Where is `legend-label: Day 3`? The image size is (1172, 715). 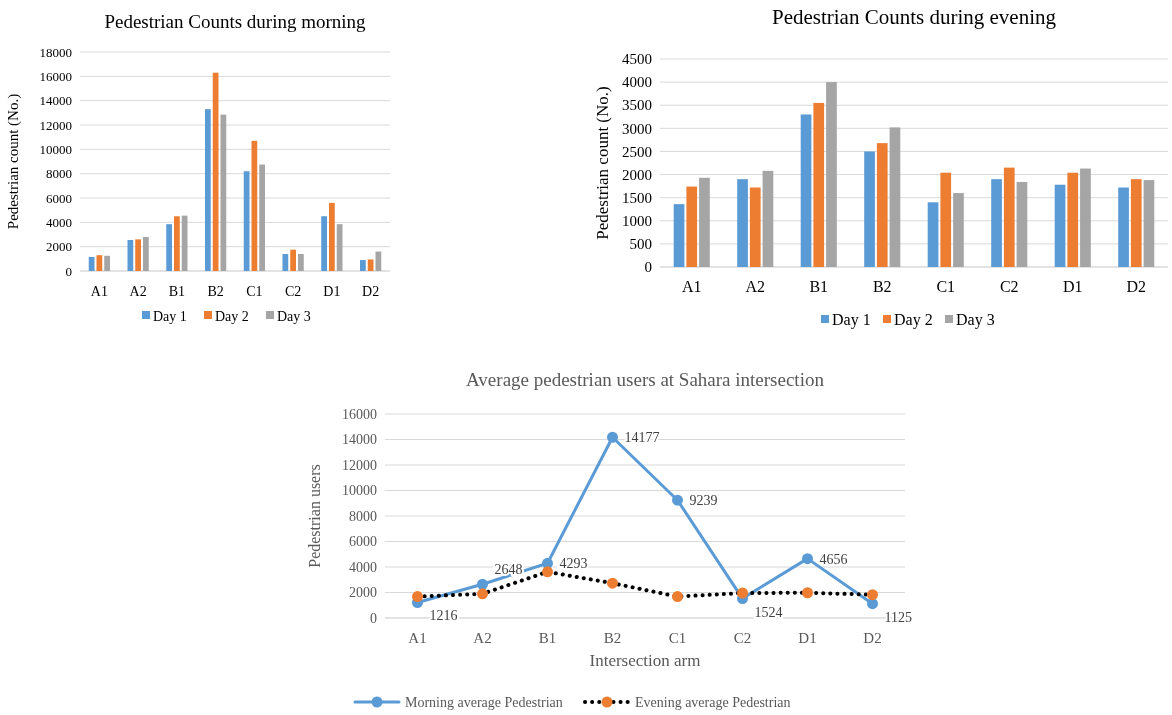
legend-label: Day 3 is located at coordinates (975, 320).